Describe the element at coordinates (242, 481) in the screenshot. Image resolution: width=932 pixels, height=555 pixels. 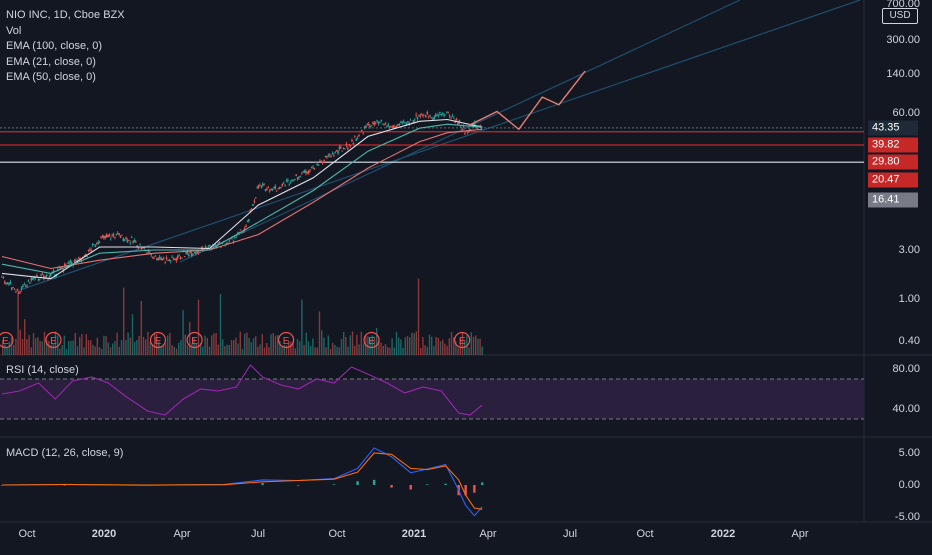
I see `macd-signal-line` at that location.